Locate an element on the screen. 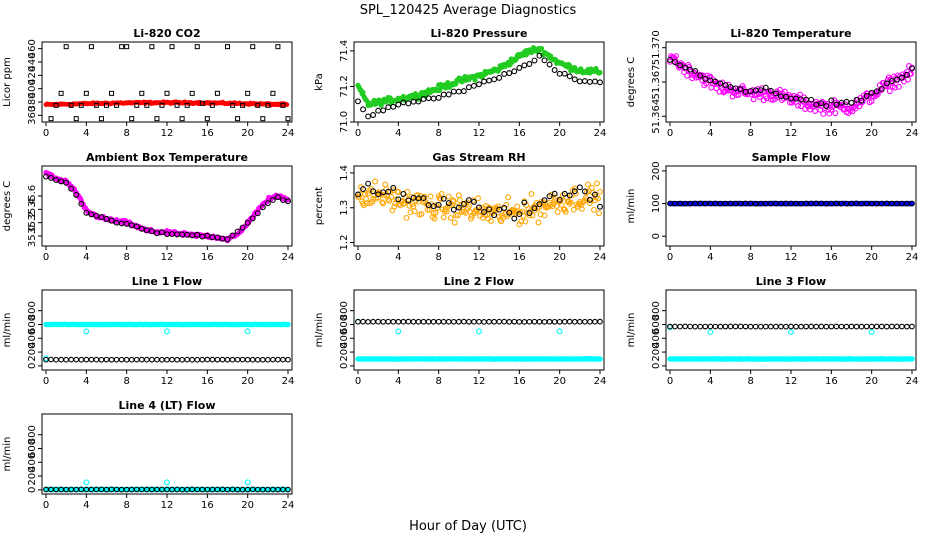 The height and width of the screenshot is (540, 936). y-tick-label: 51.364 is located at coordinates (656, 116).